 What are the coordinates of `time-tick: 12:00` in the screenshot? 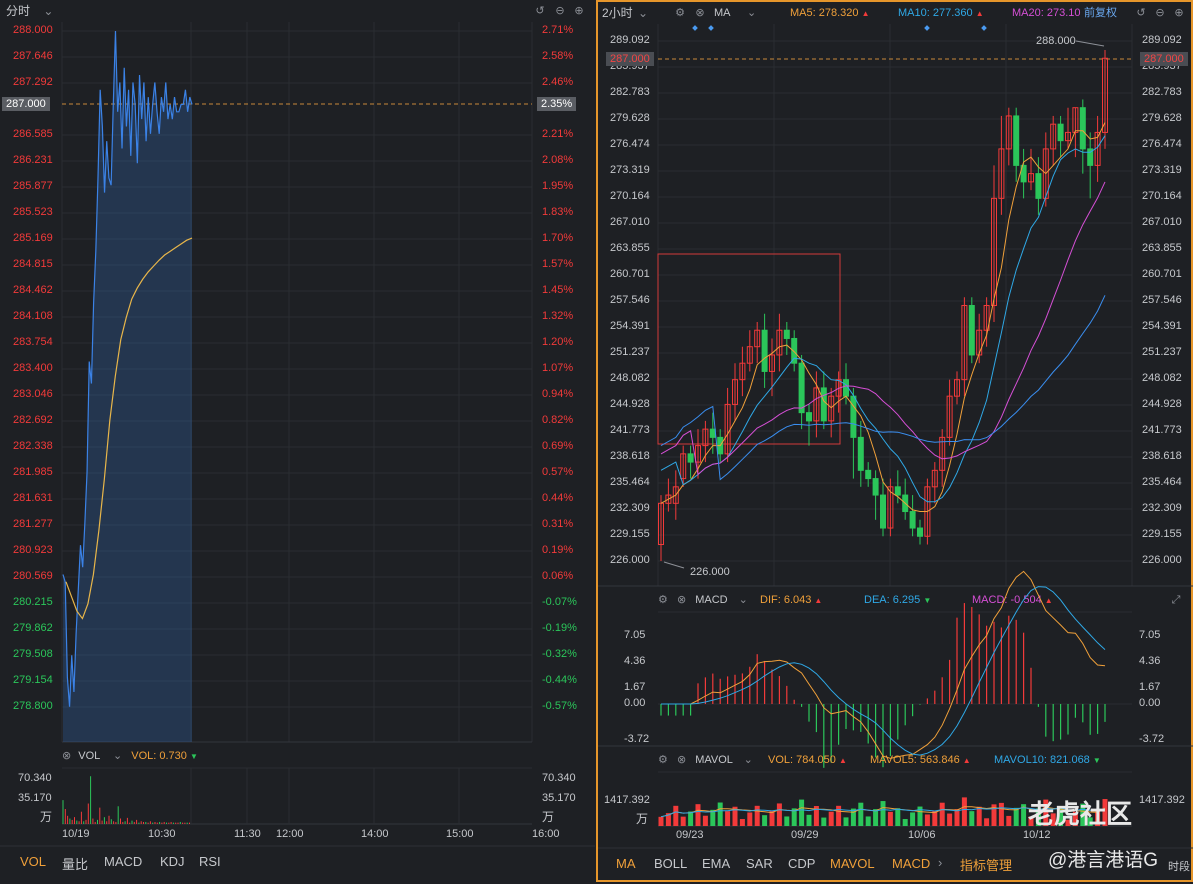 It's located at (290, 834).